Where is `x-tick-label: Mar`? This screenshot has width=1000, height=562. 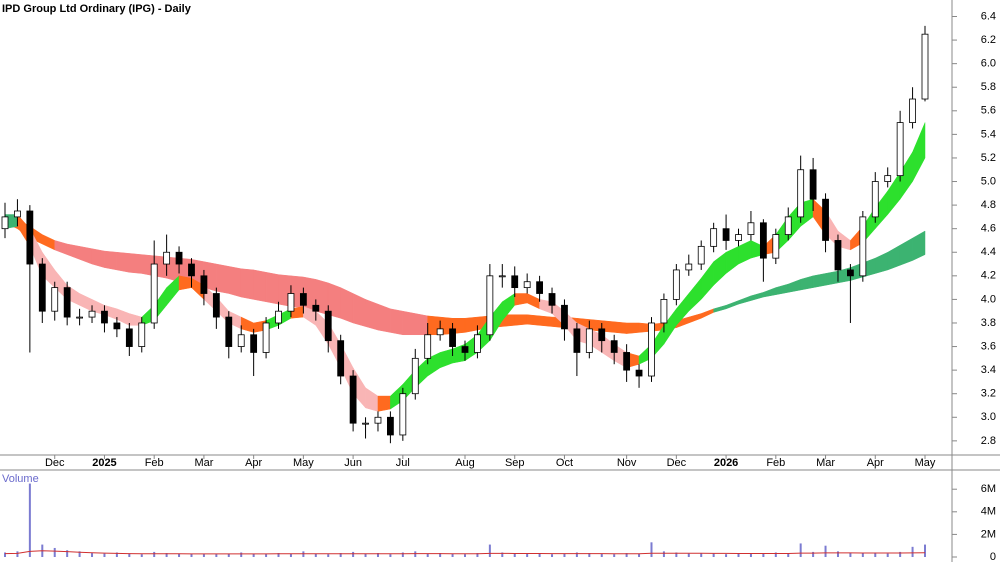 x-tick-label: Mar is located at coordinates (203, 463).